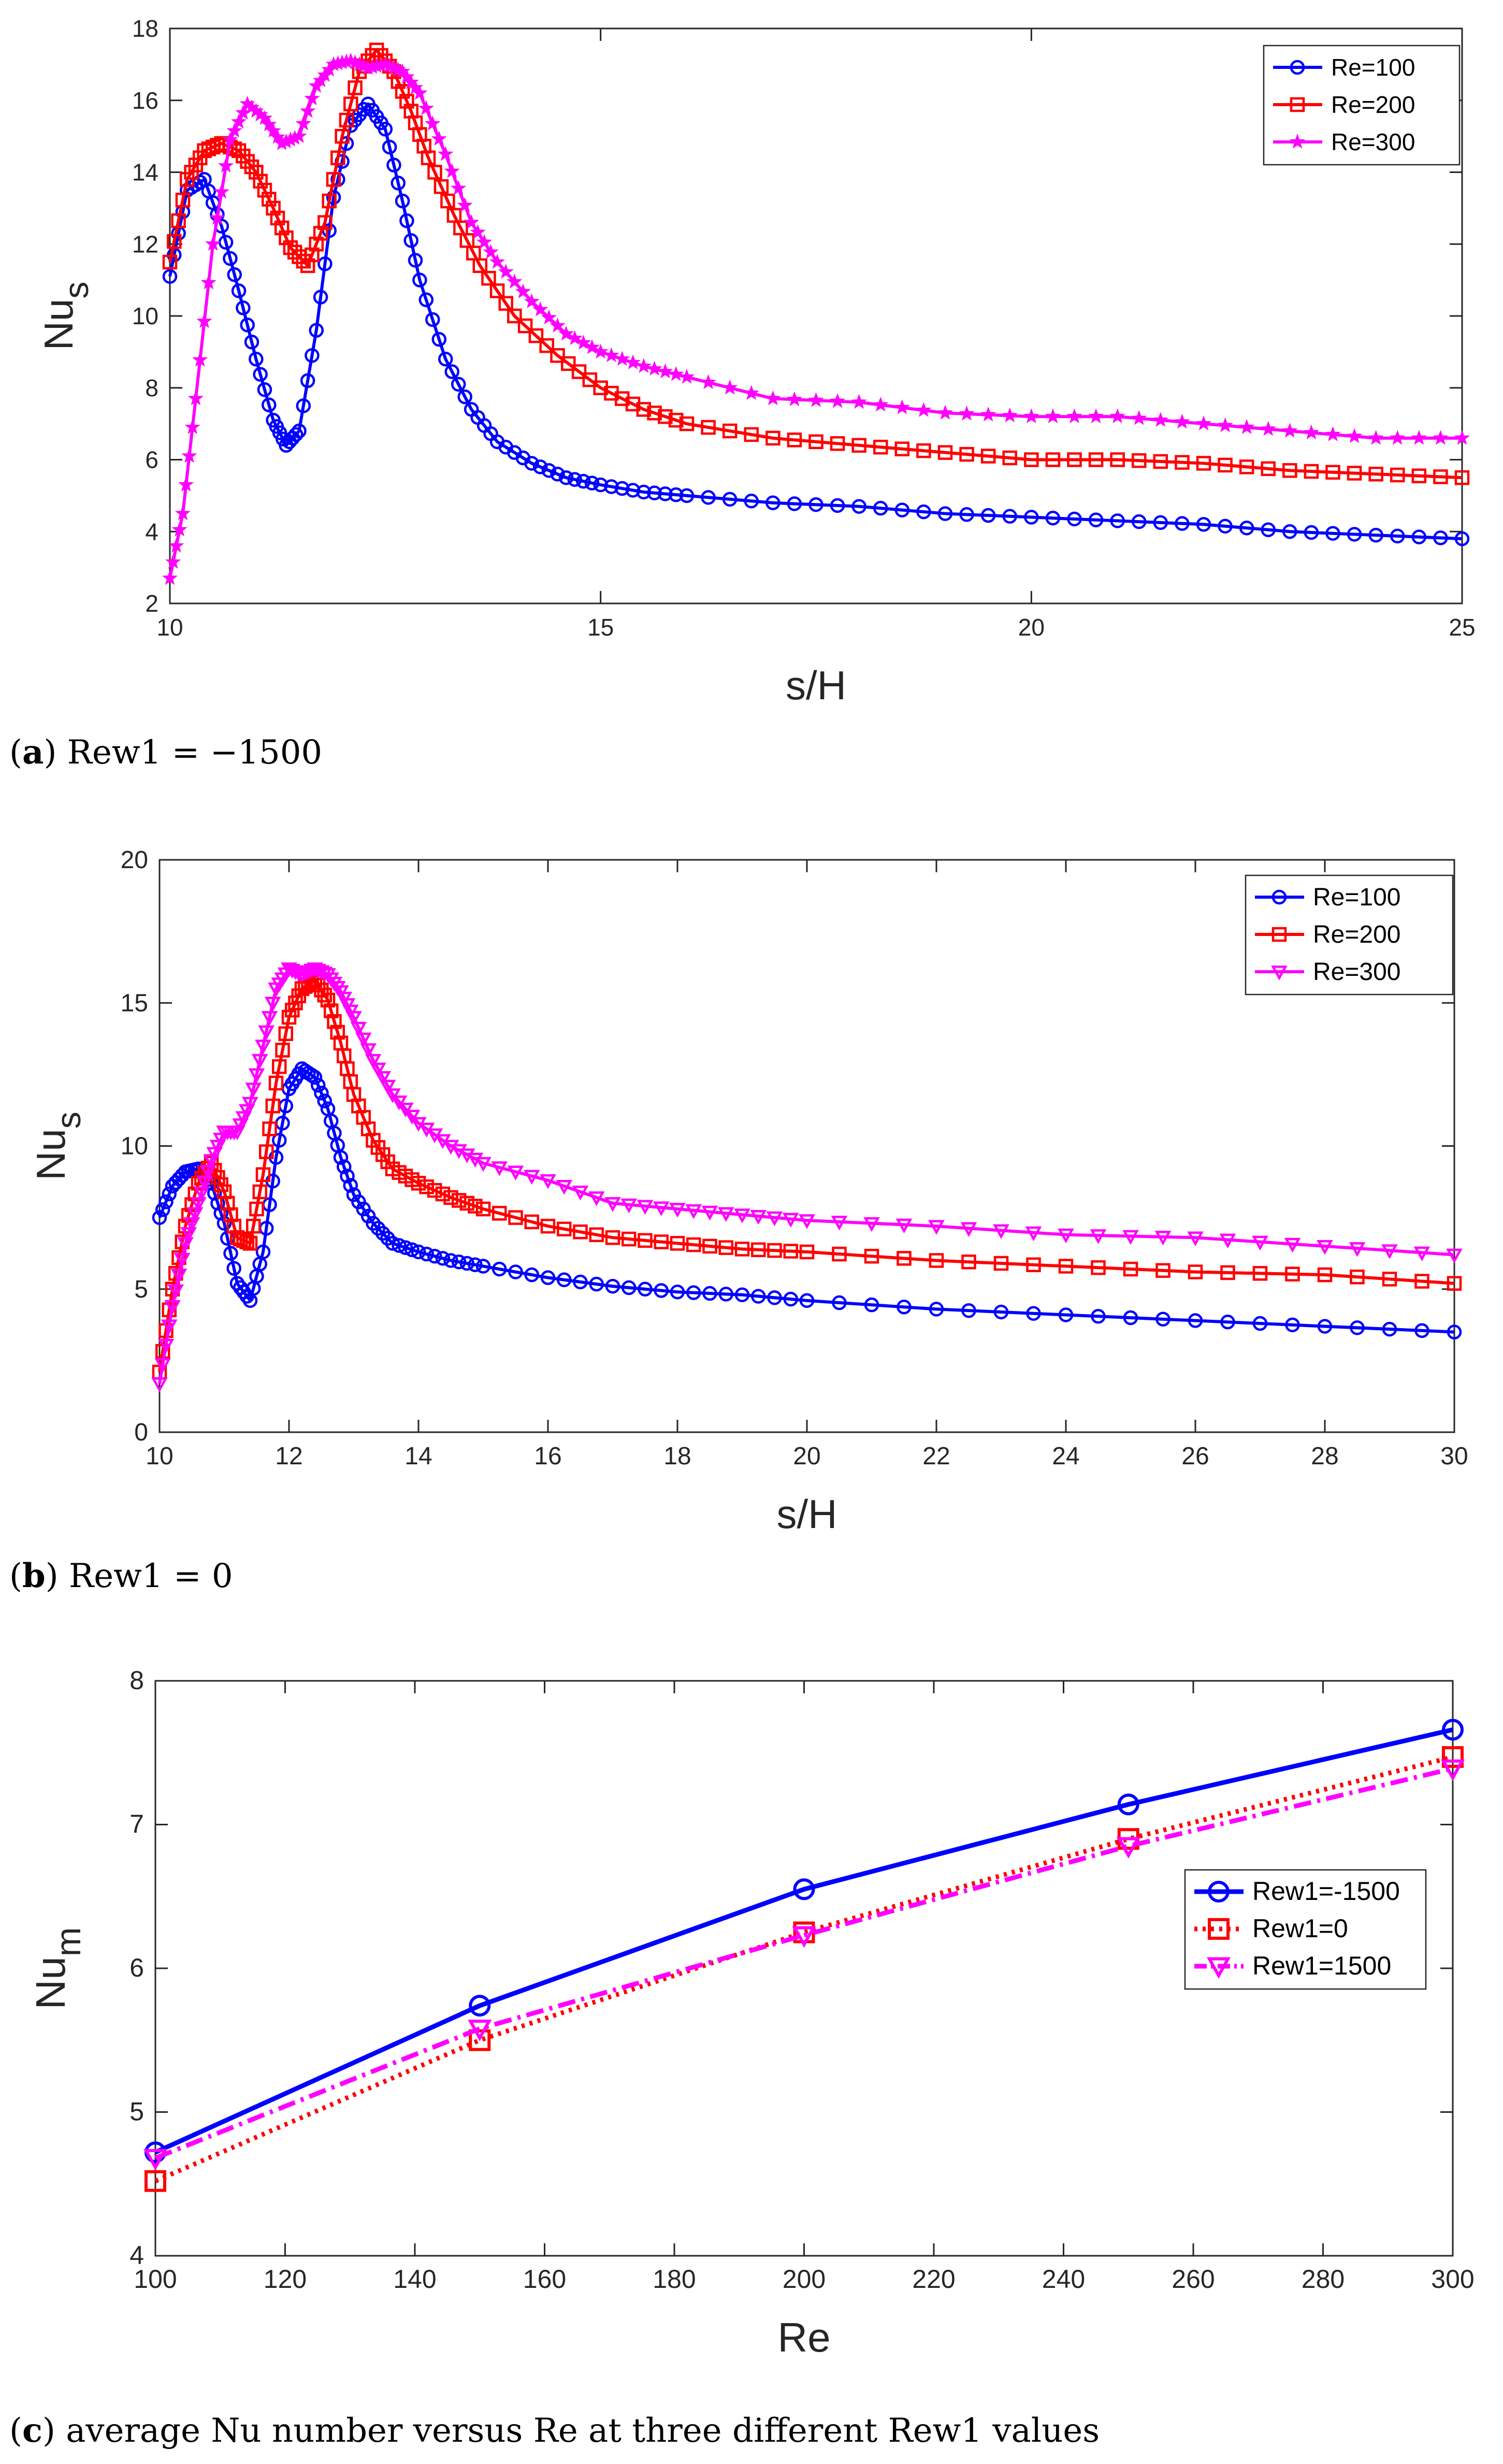 The width and height of the screenshot is (1503, 2464). I want to click on x-tick-label: 200, so click(804, 2279).